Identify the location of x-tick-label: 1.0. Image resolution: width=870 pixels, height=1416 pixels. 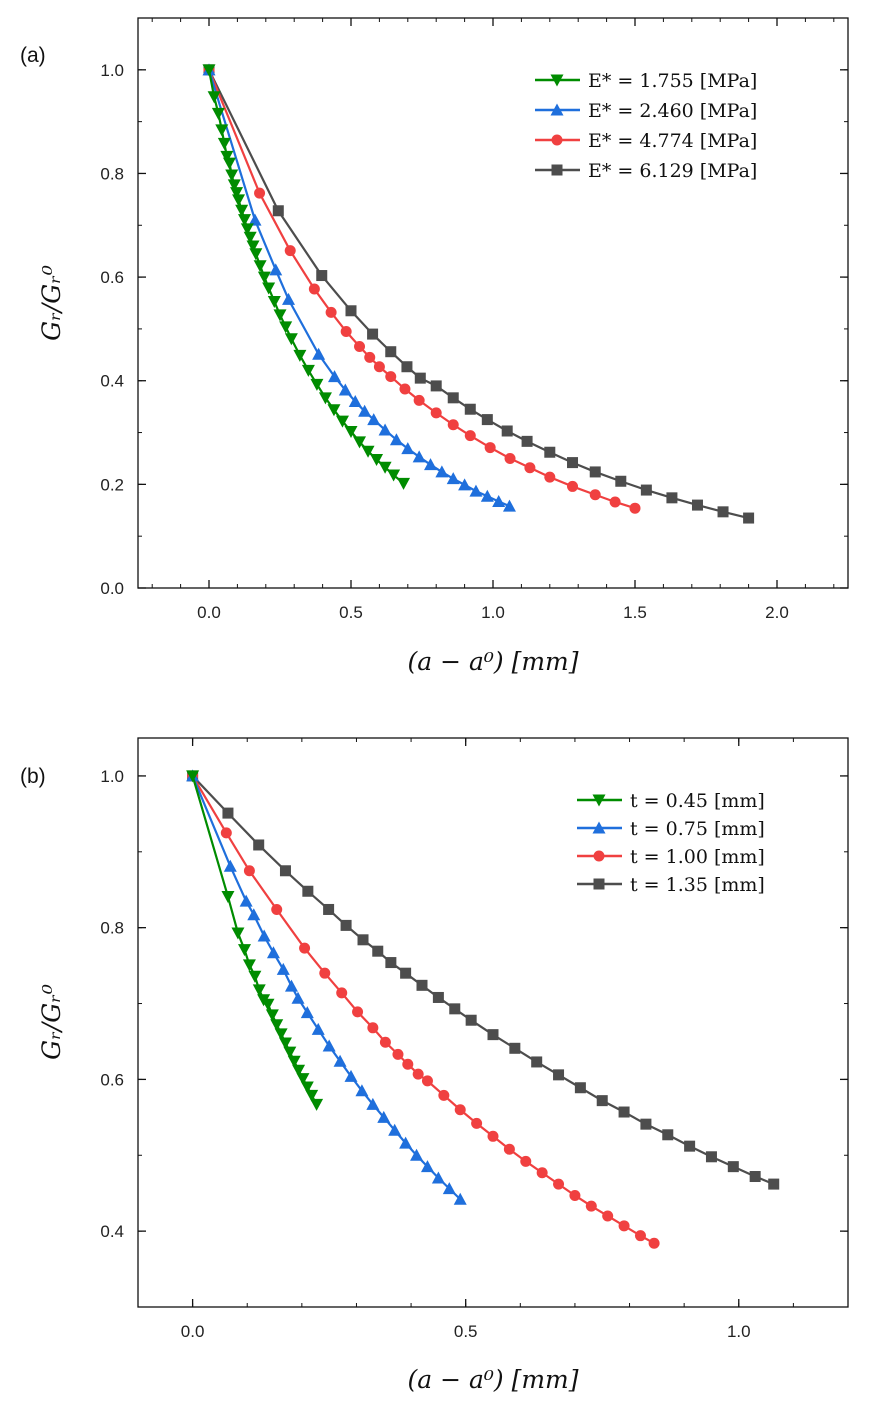
(739, 1331).